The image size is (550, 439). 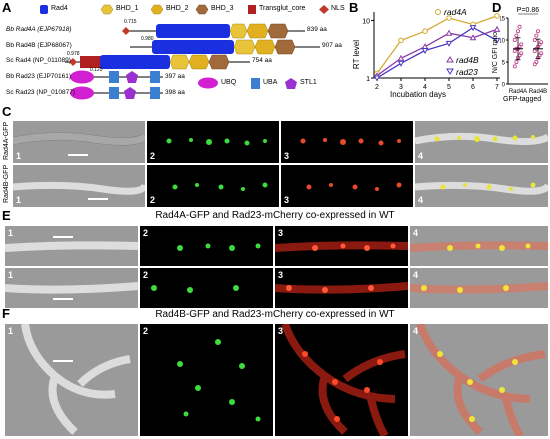 I want to click on f-num1: 1, so click(x=11, y=331).